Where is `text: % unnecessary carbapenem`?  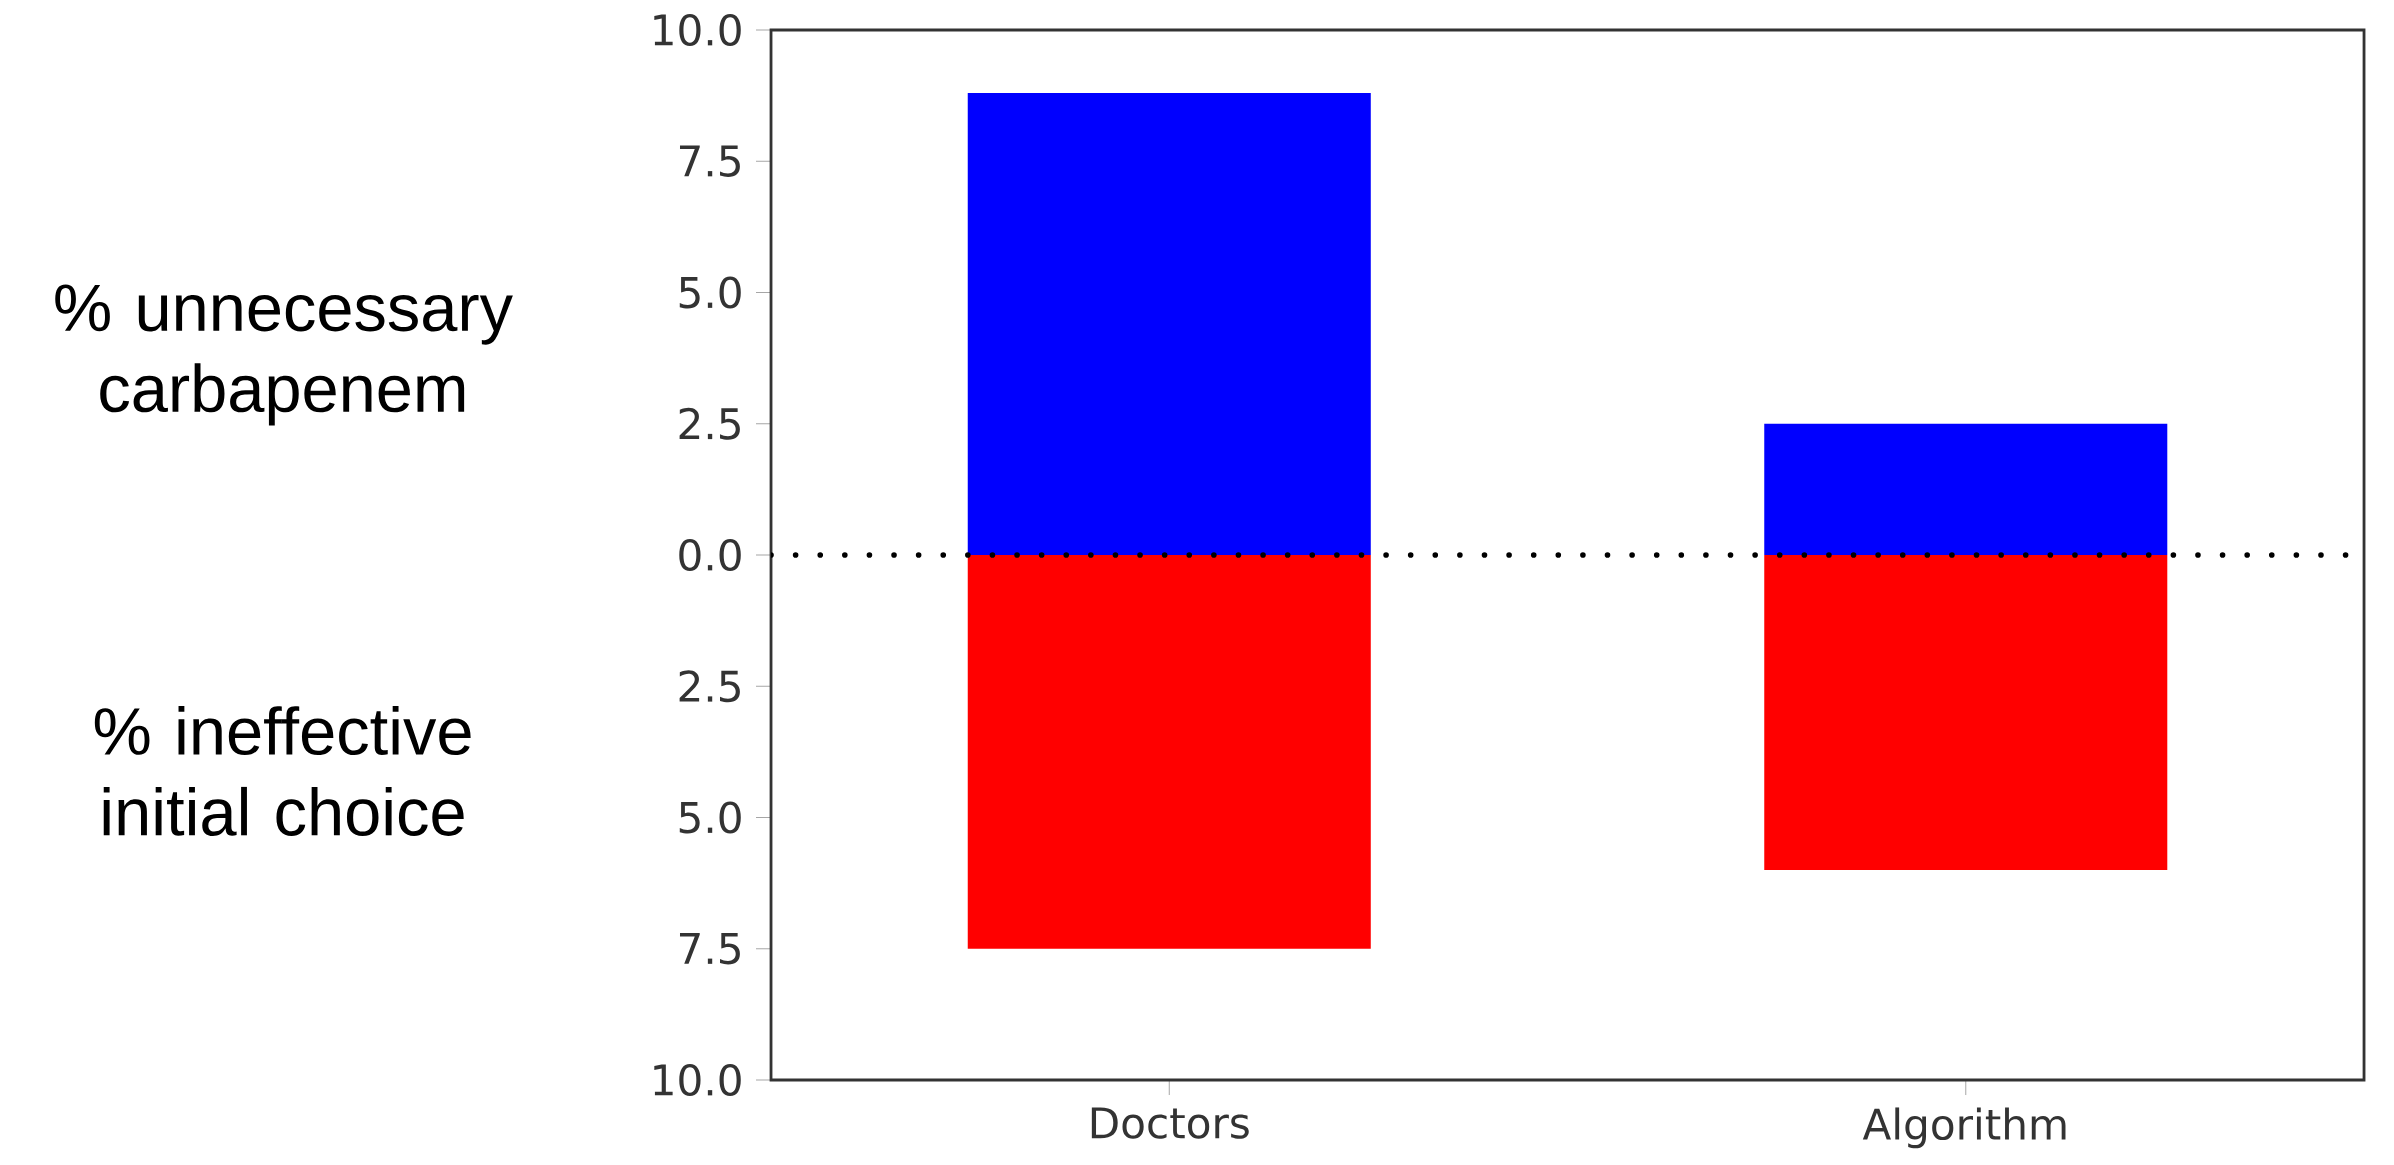
text: % unnecessary carbapenem is located at coordinates (284, 355).